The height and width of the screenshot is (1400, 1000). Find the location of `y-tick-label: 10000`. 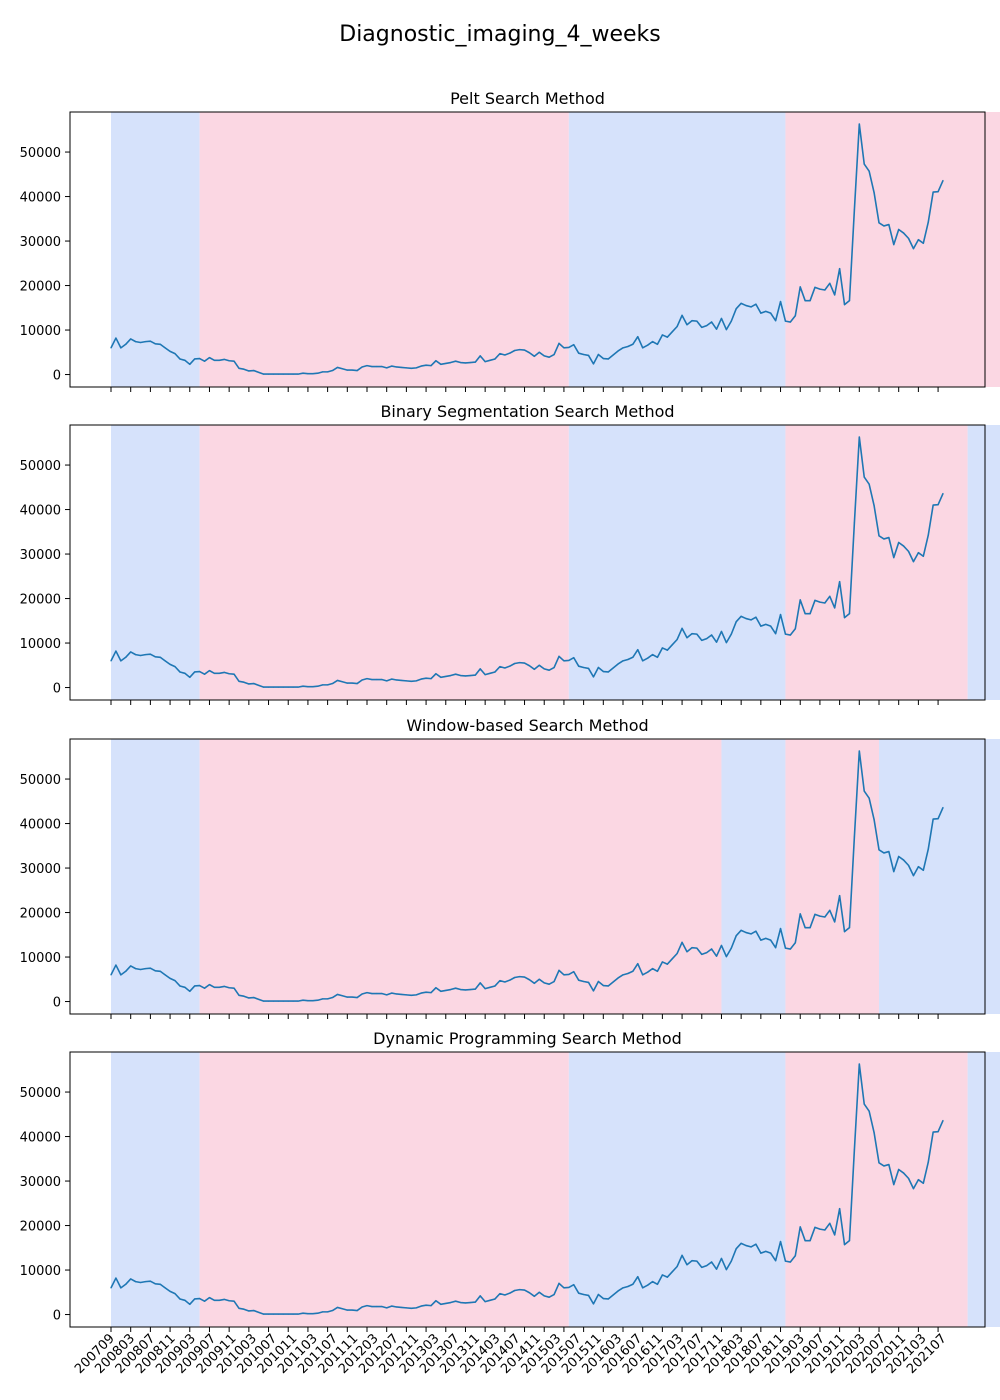

y-tick-label: 10000 is located at coordinates (40, 331).